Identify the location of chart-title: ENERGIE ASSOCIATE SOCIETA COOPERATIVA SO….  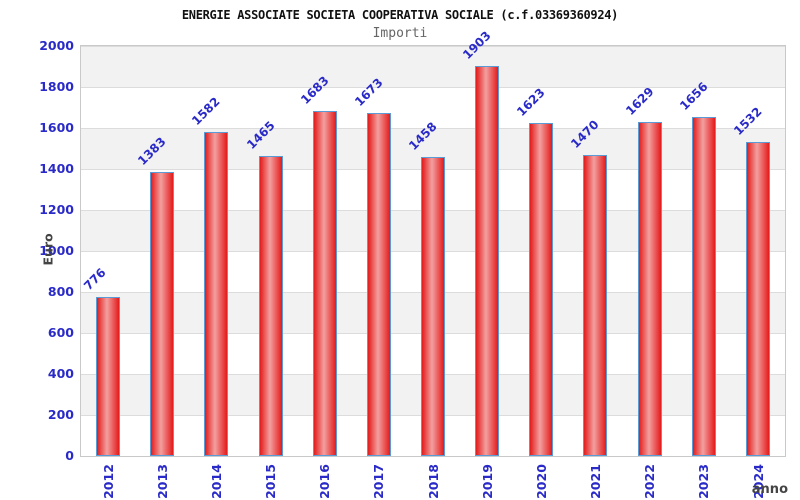
(400, 15).